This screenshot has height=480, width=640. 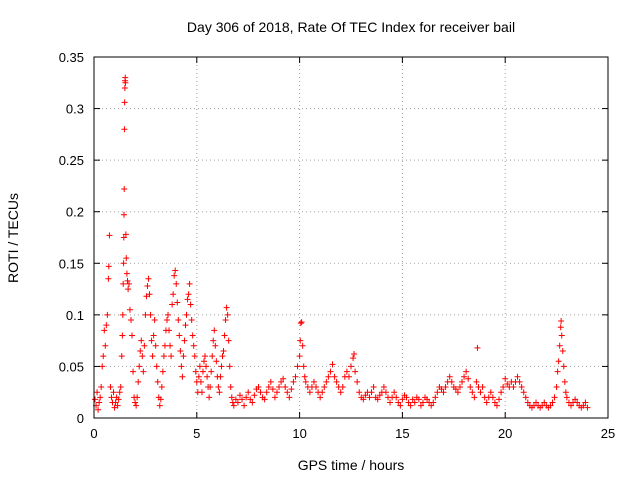 I want to click on x-tick-label: 25, so click(x=608, y=433).